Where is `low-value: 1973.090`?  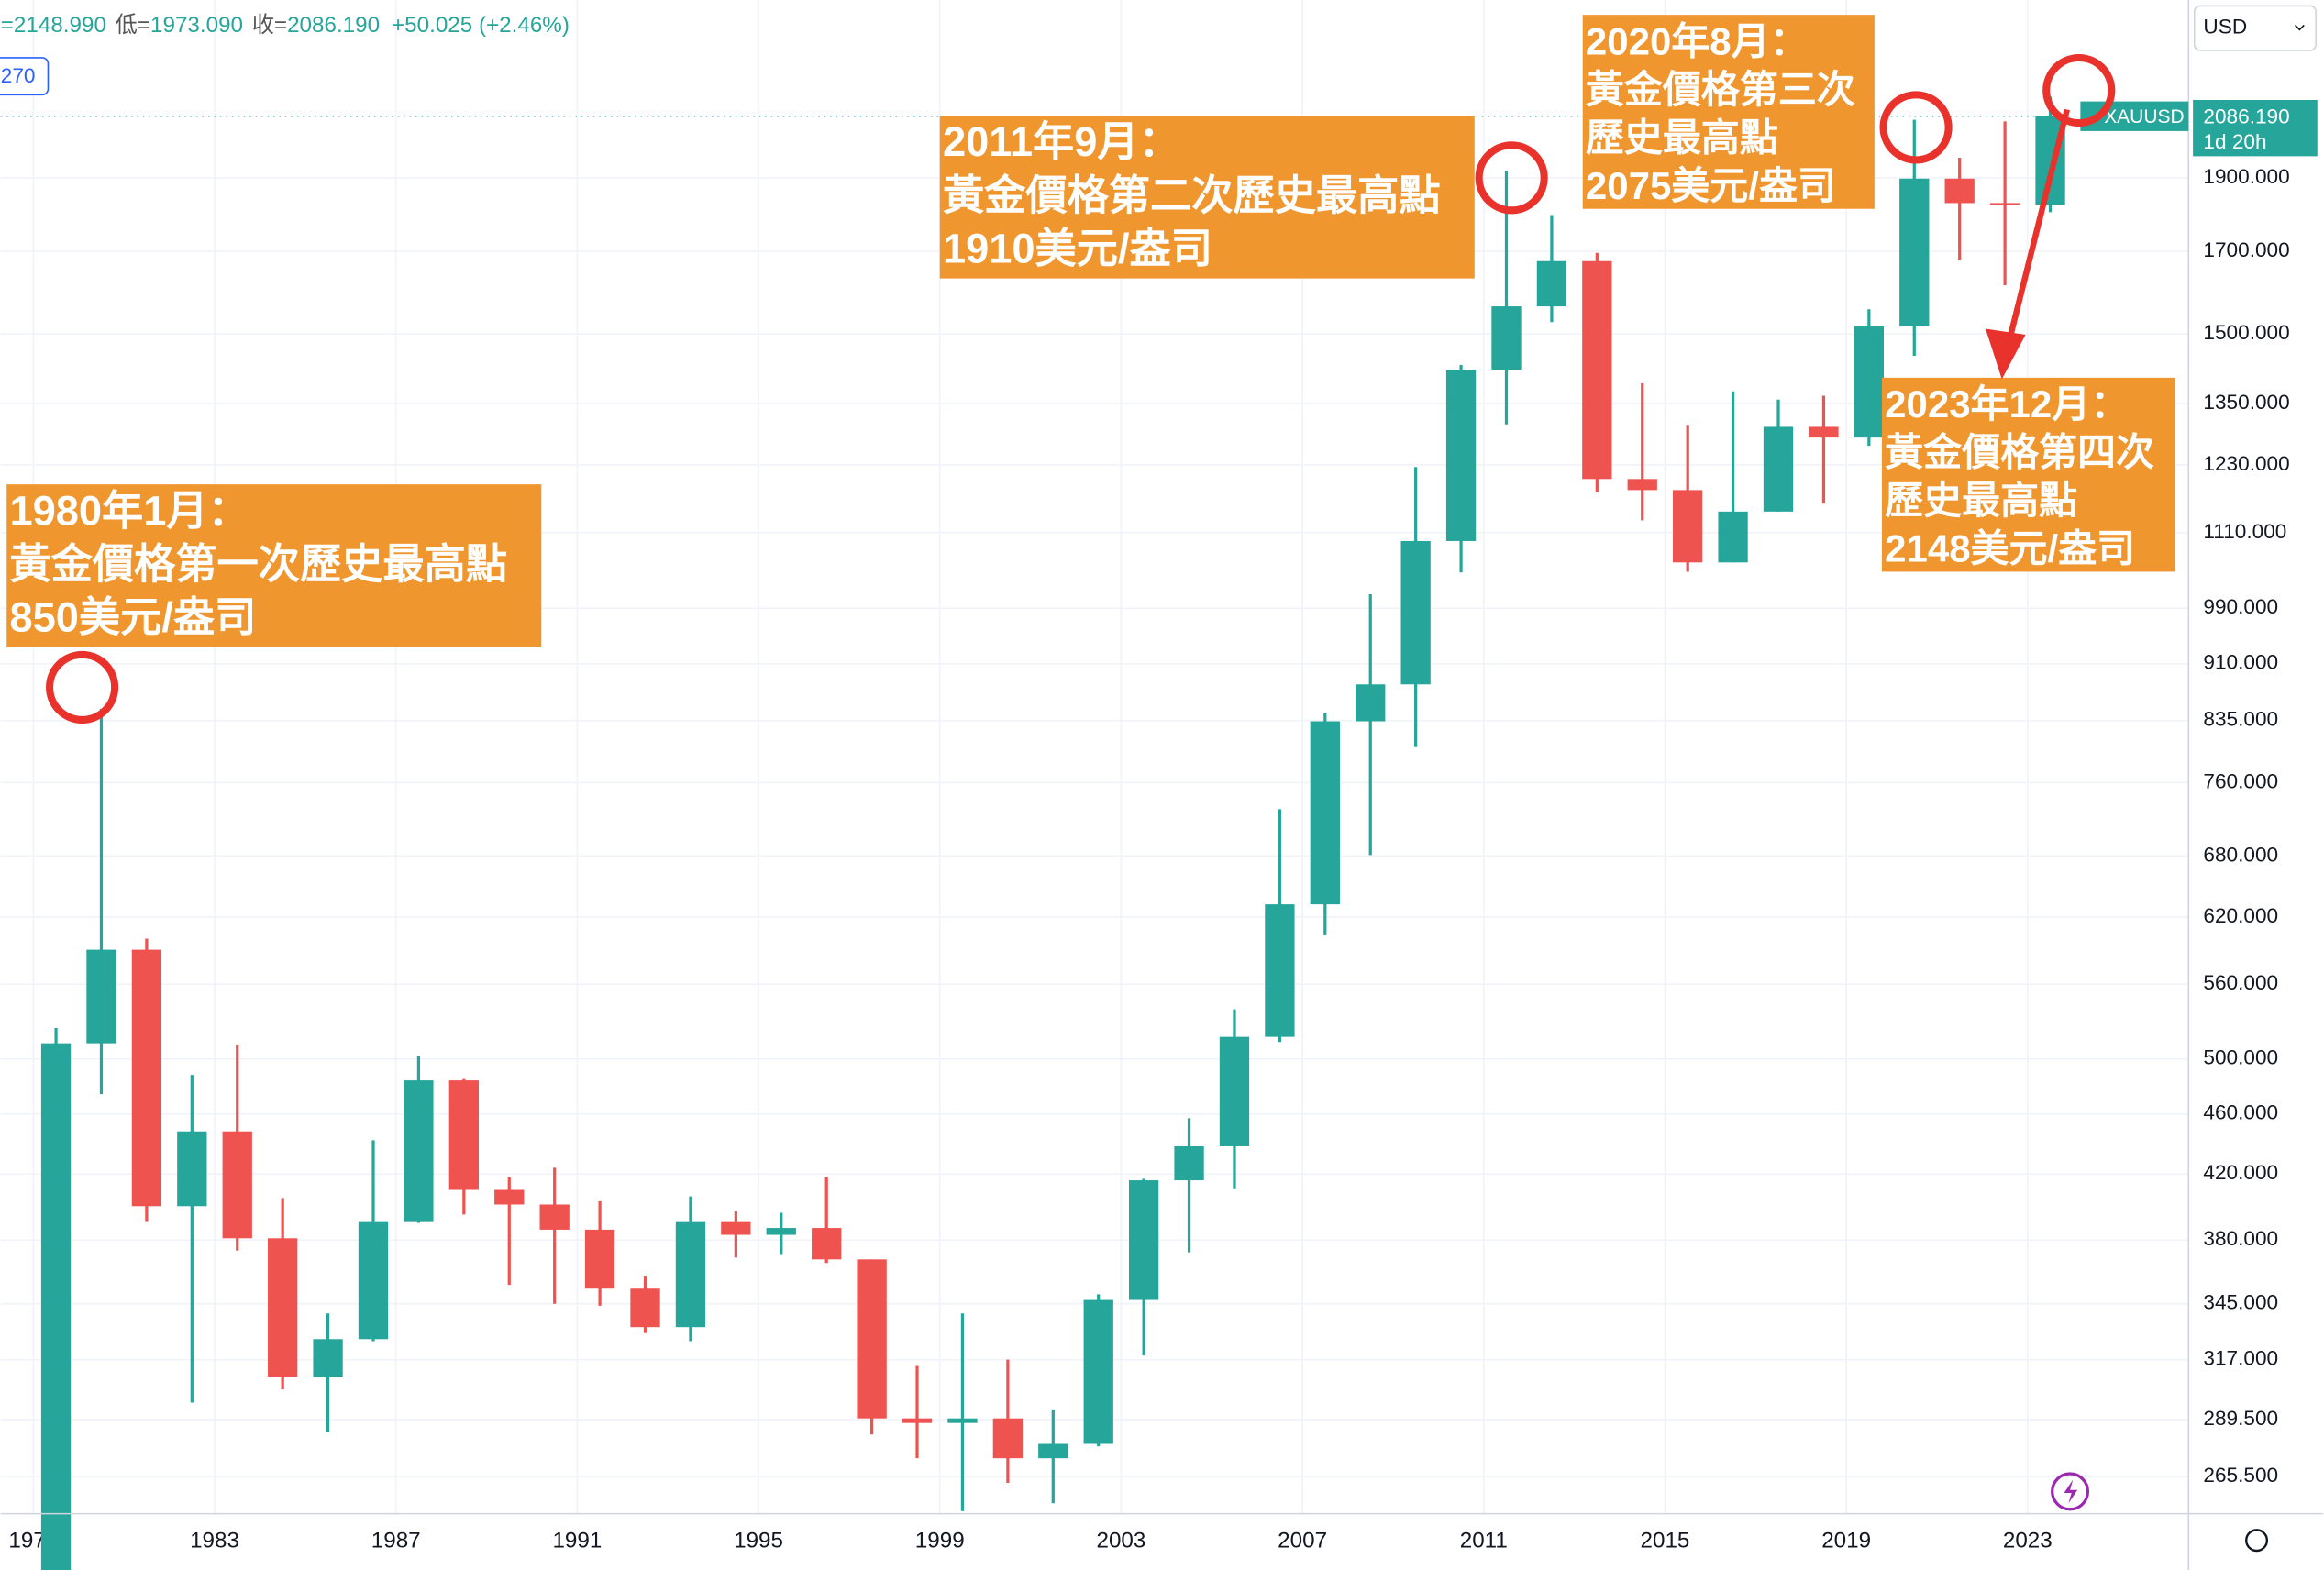
low-value: 1973.090 is located at coordinates (196, 25).